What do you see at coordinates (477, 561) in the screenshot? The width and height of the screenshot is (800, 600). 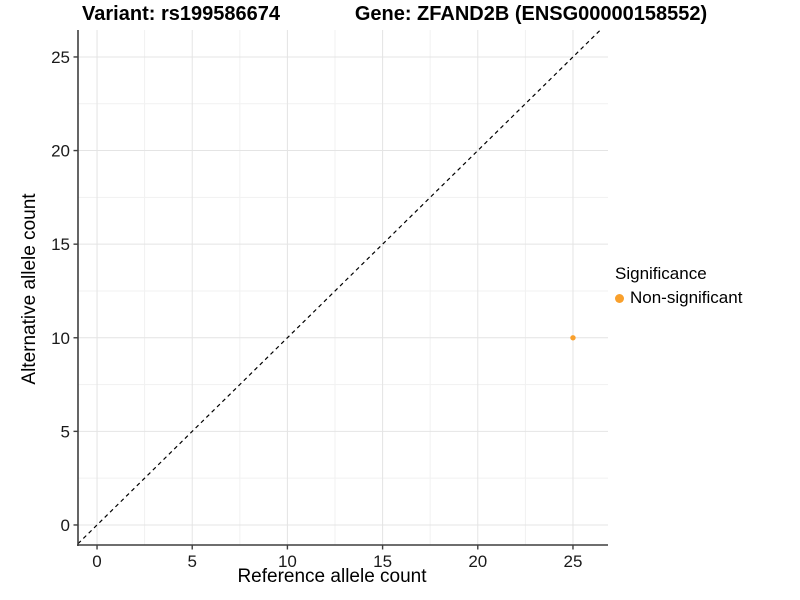 I see `x-tick-label: 20` at bounding box center [477, 561].